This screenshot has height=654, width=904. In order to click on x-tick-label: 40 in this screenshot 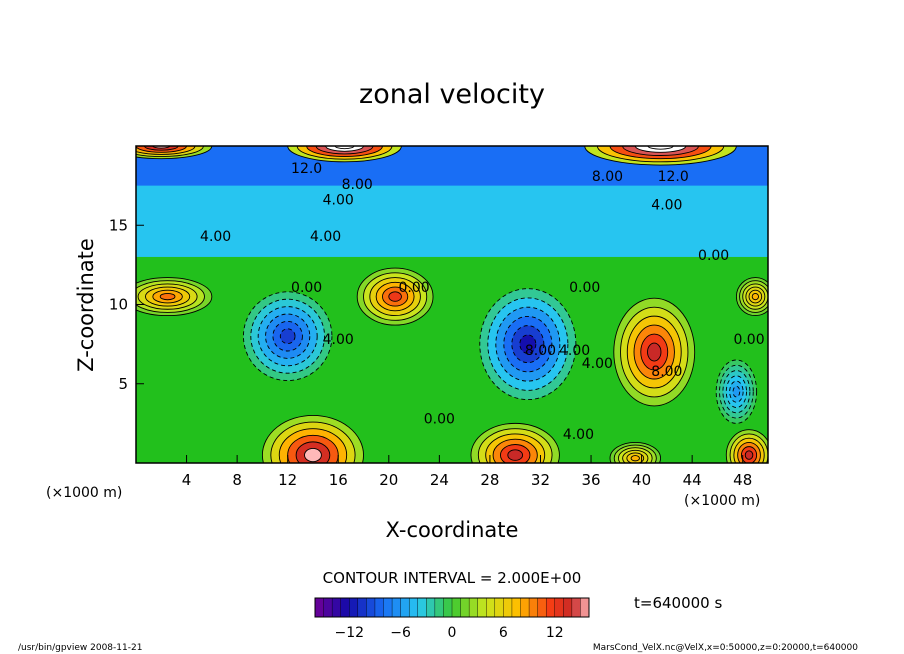, I will do `click(641, 480)`.